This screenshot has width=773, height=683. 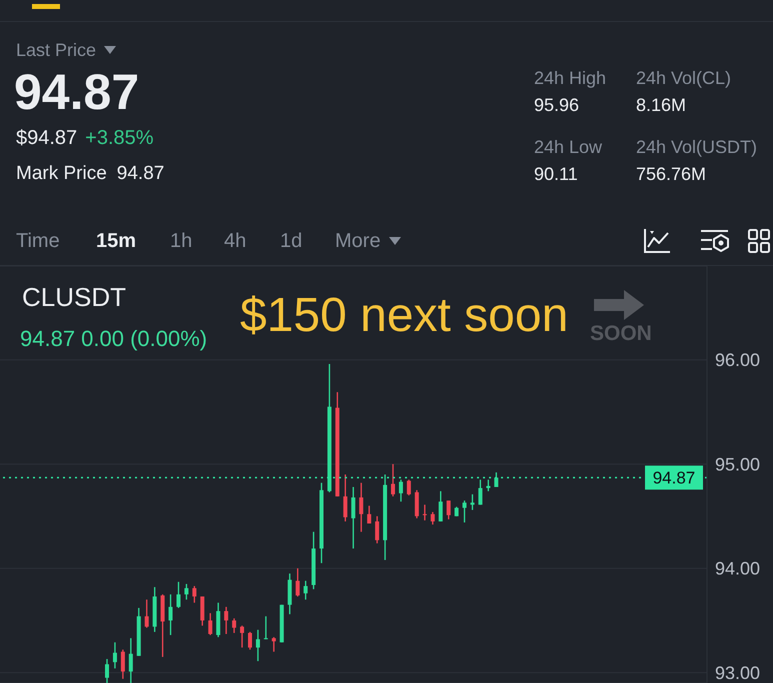 What do you see at coordinates (737, 360) in the screenshot?
I see `y-tick-label: 96.00` at bounding box center [737, 360].